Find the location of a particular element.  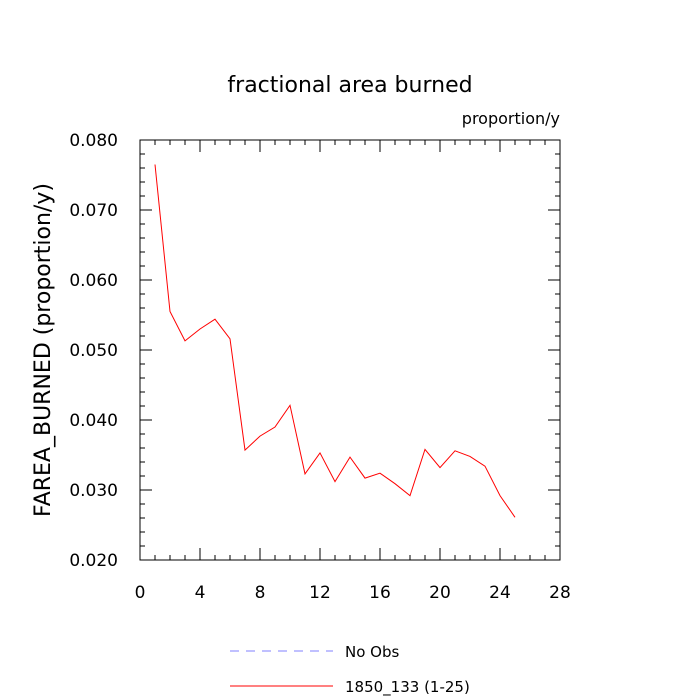

y-tick-label: 0.060 is located at coordinates (93, 281).